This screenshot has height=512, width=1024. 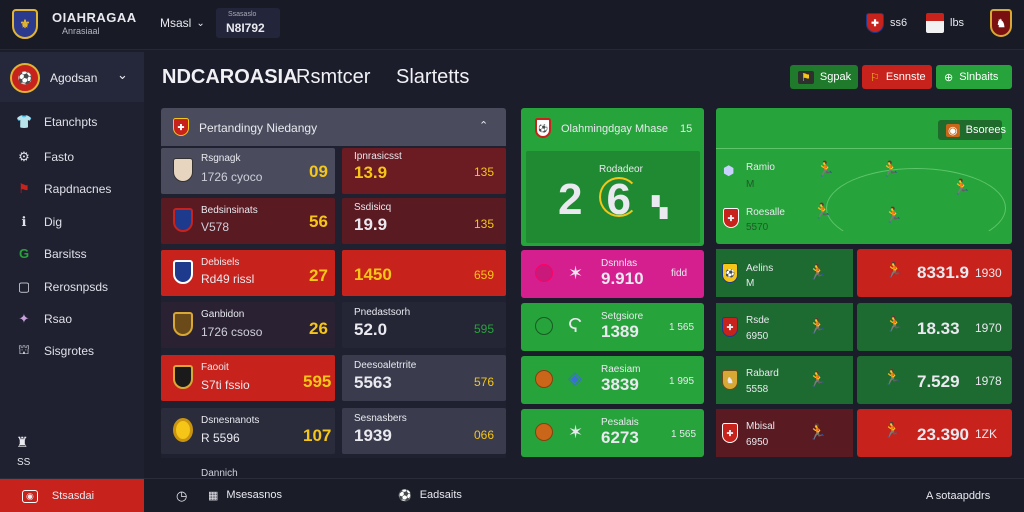 What do you see at coordinates (182, 23) in the screenshot?
I see `nav-dropdown: Msasl ⌄` at bounding box center [182, 23].